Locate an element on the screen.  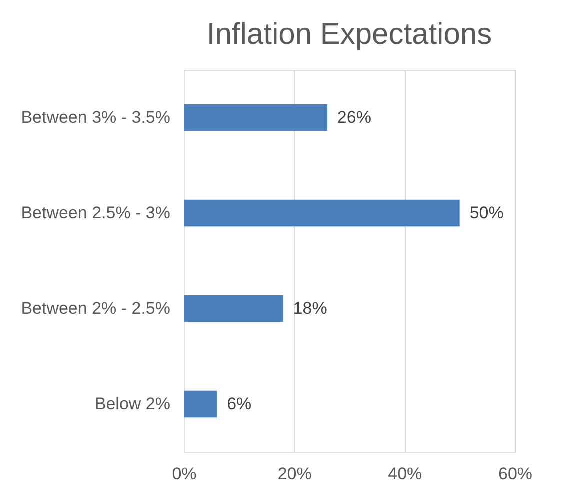
y-tick-label: Between 3% - 3.5% is located at coordinates (95, 117).